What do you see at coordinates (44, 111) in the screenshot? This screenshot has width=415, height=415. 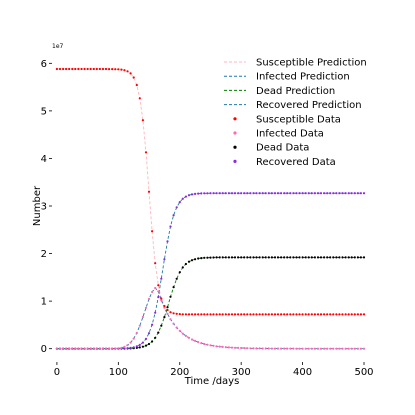 I see `y-tick-label: 5` at bounding box center [44, 111].